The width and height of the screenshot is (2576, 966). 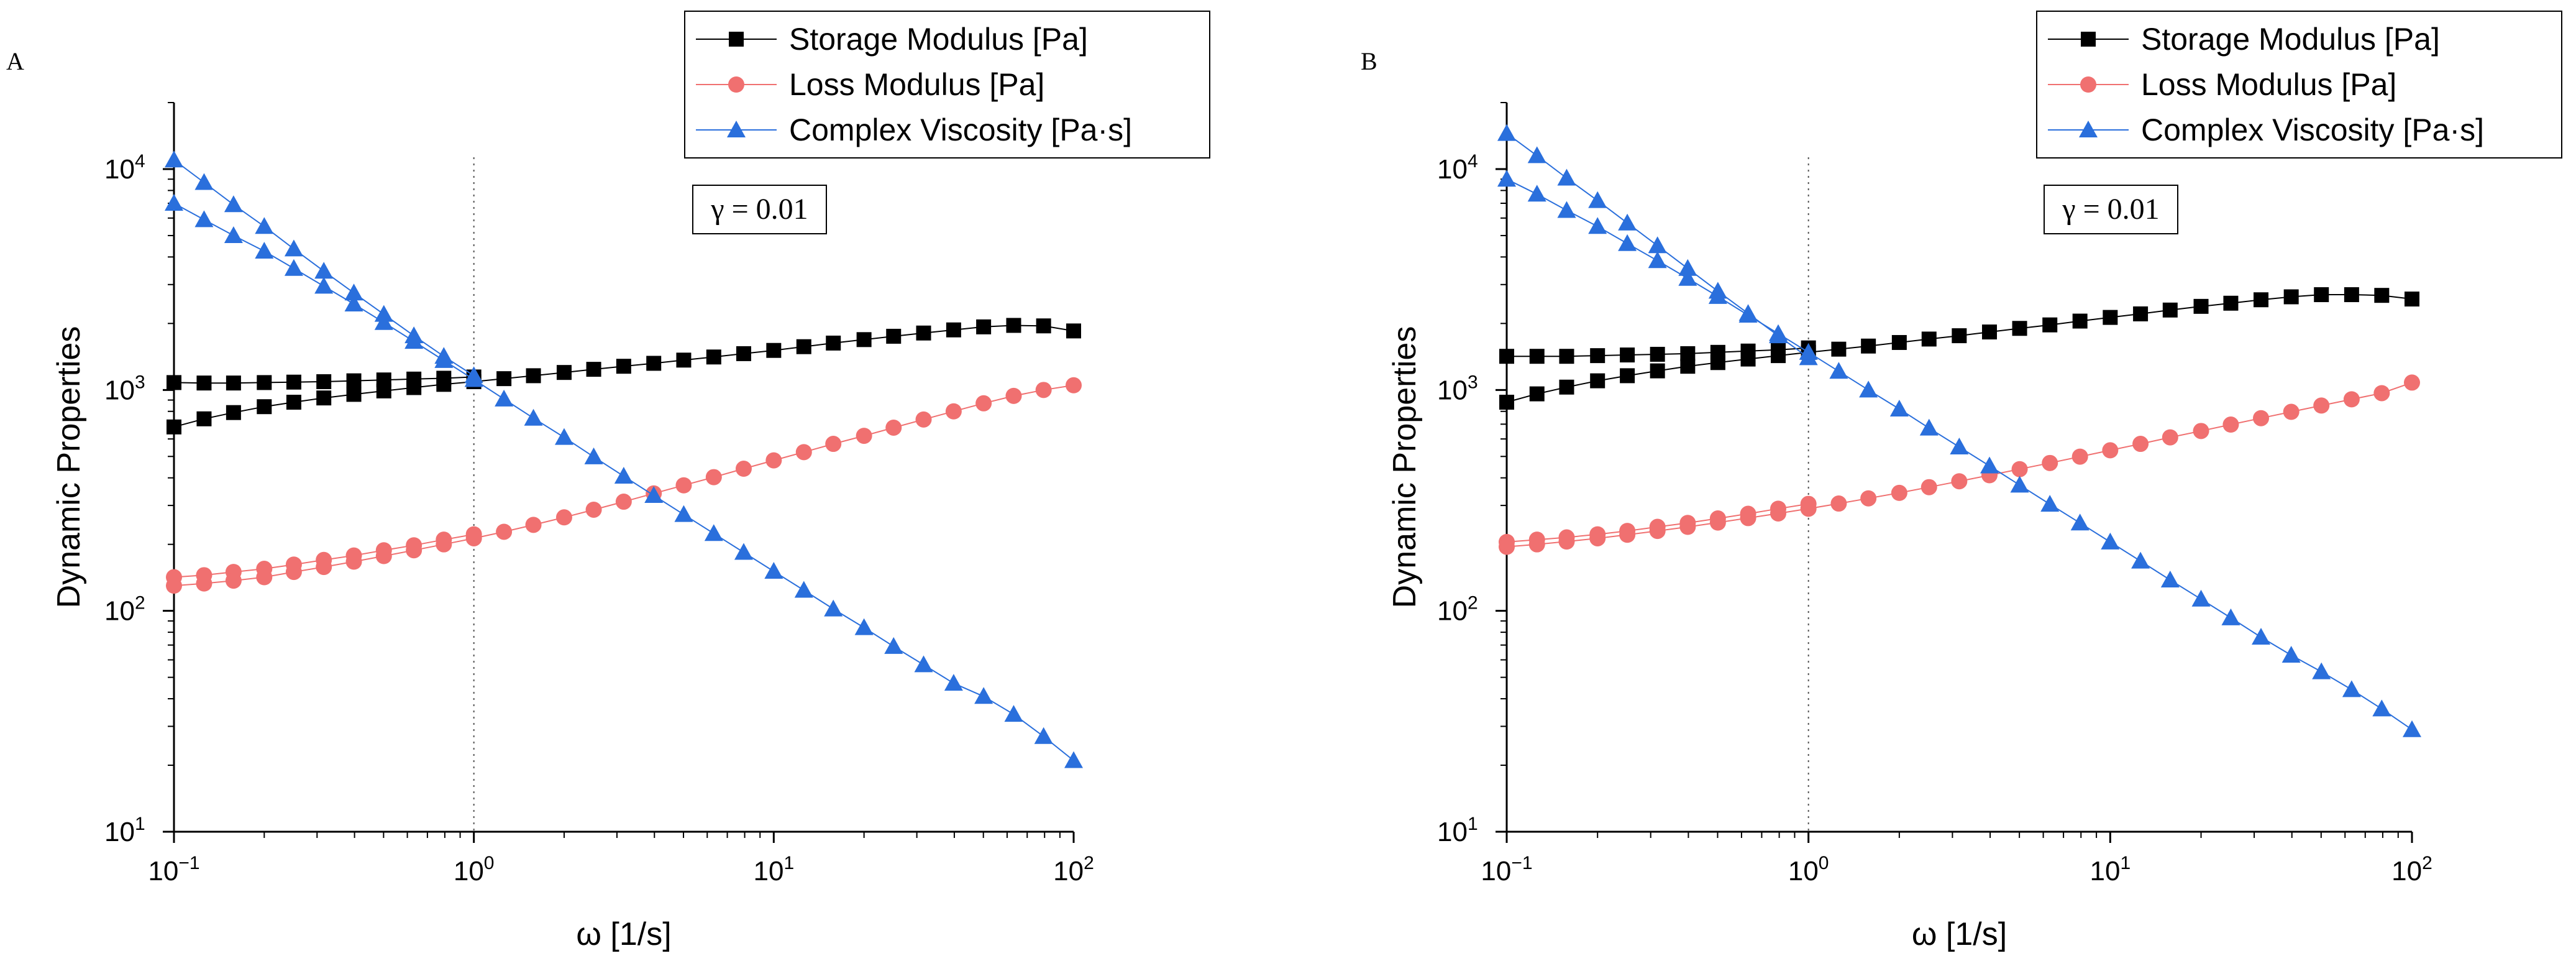 I want to click on y-tick-label: 10¹, so click(x=1457, y=830).